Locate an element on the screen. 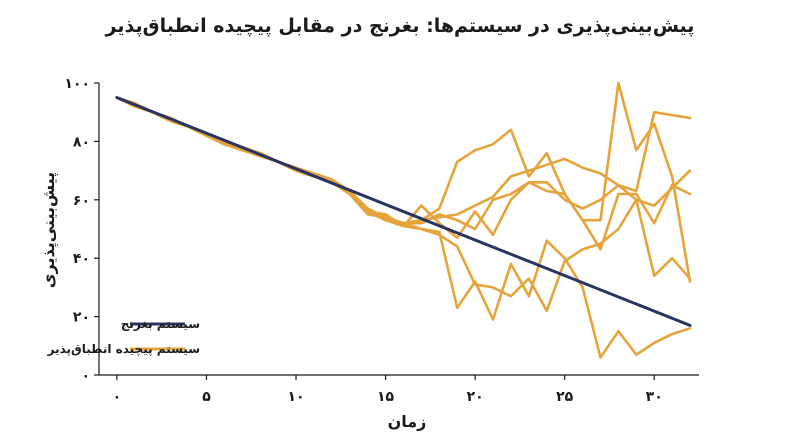 The width and height of the screenshot is (800, 447). x-tick-label: ۲۵ is located at coordinates (565, 397).